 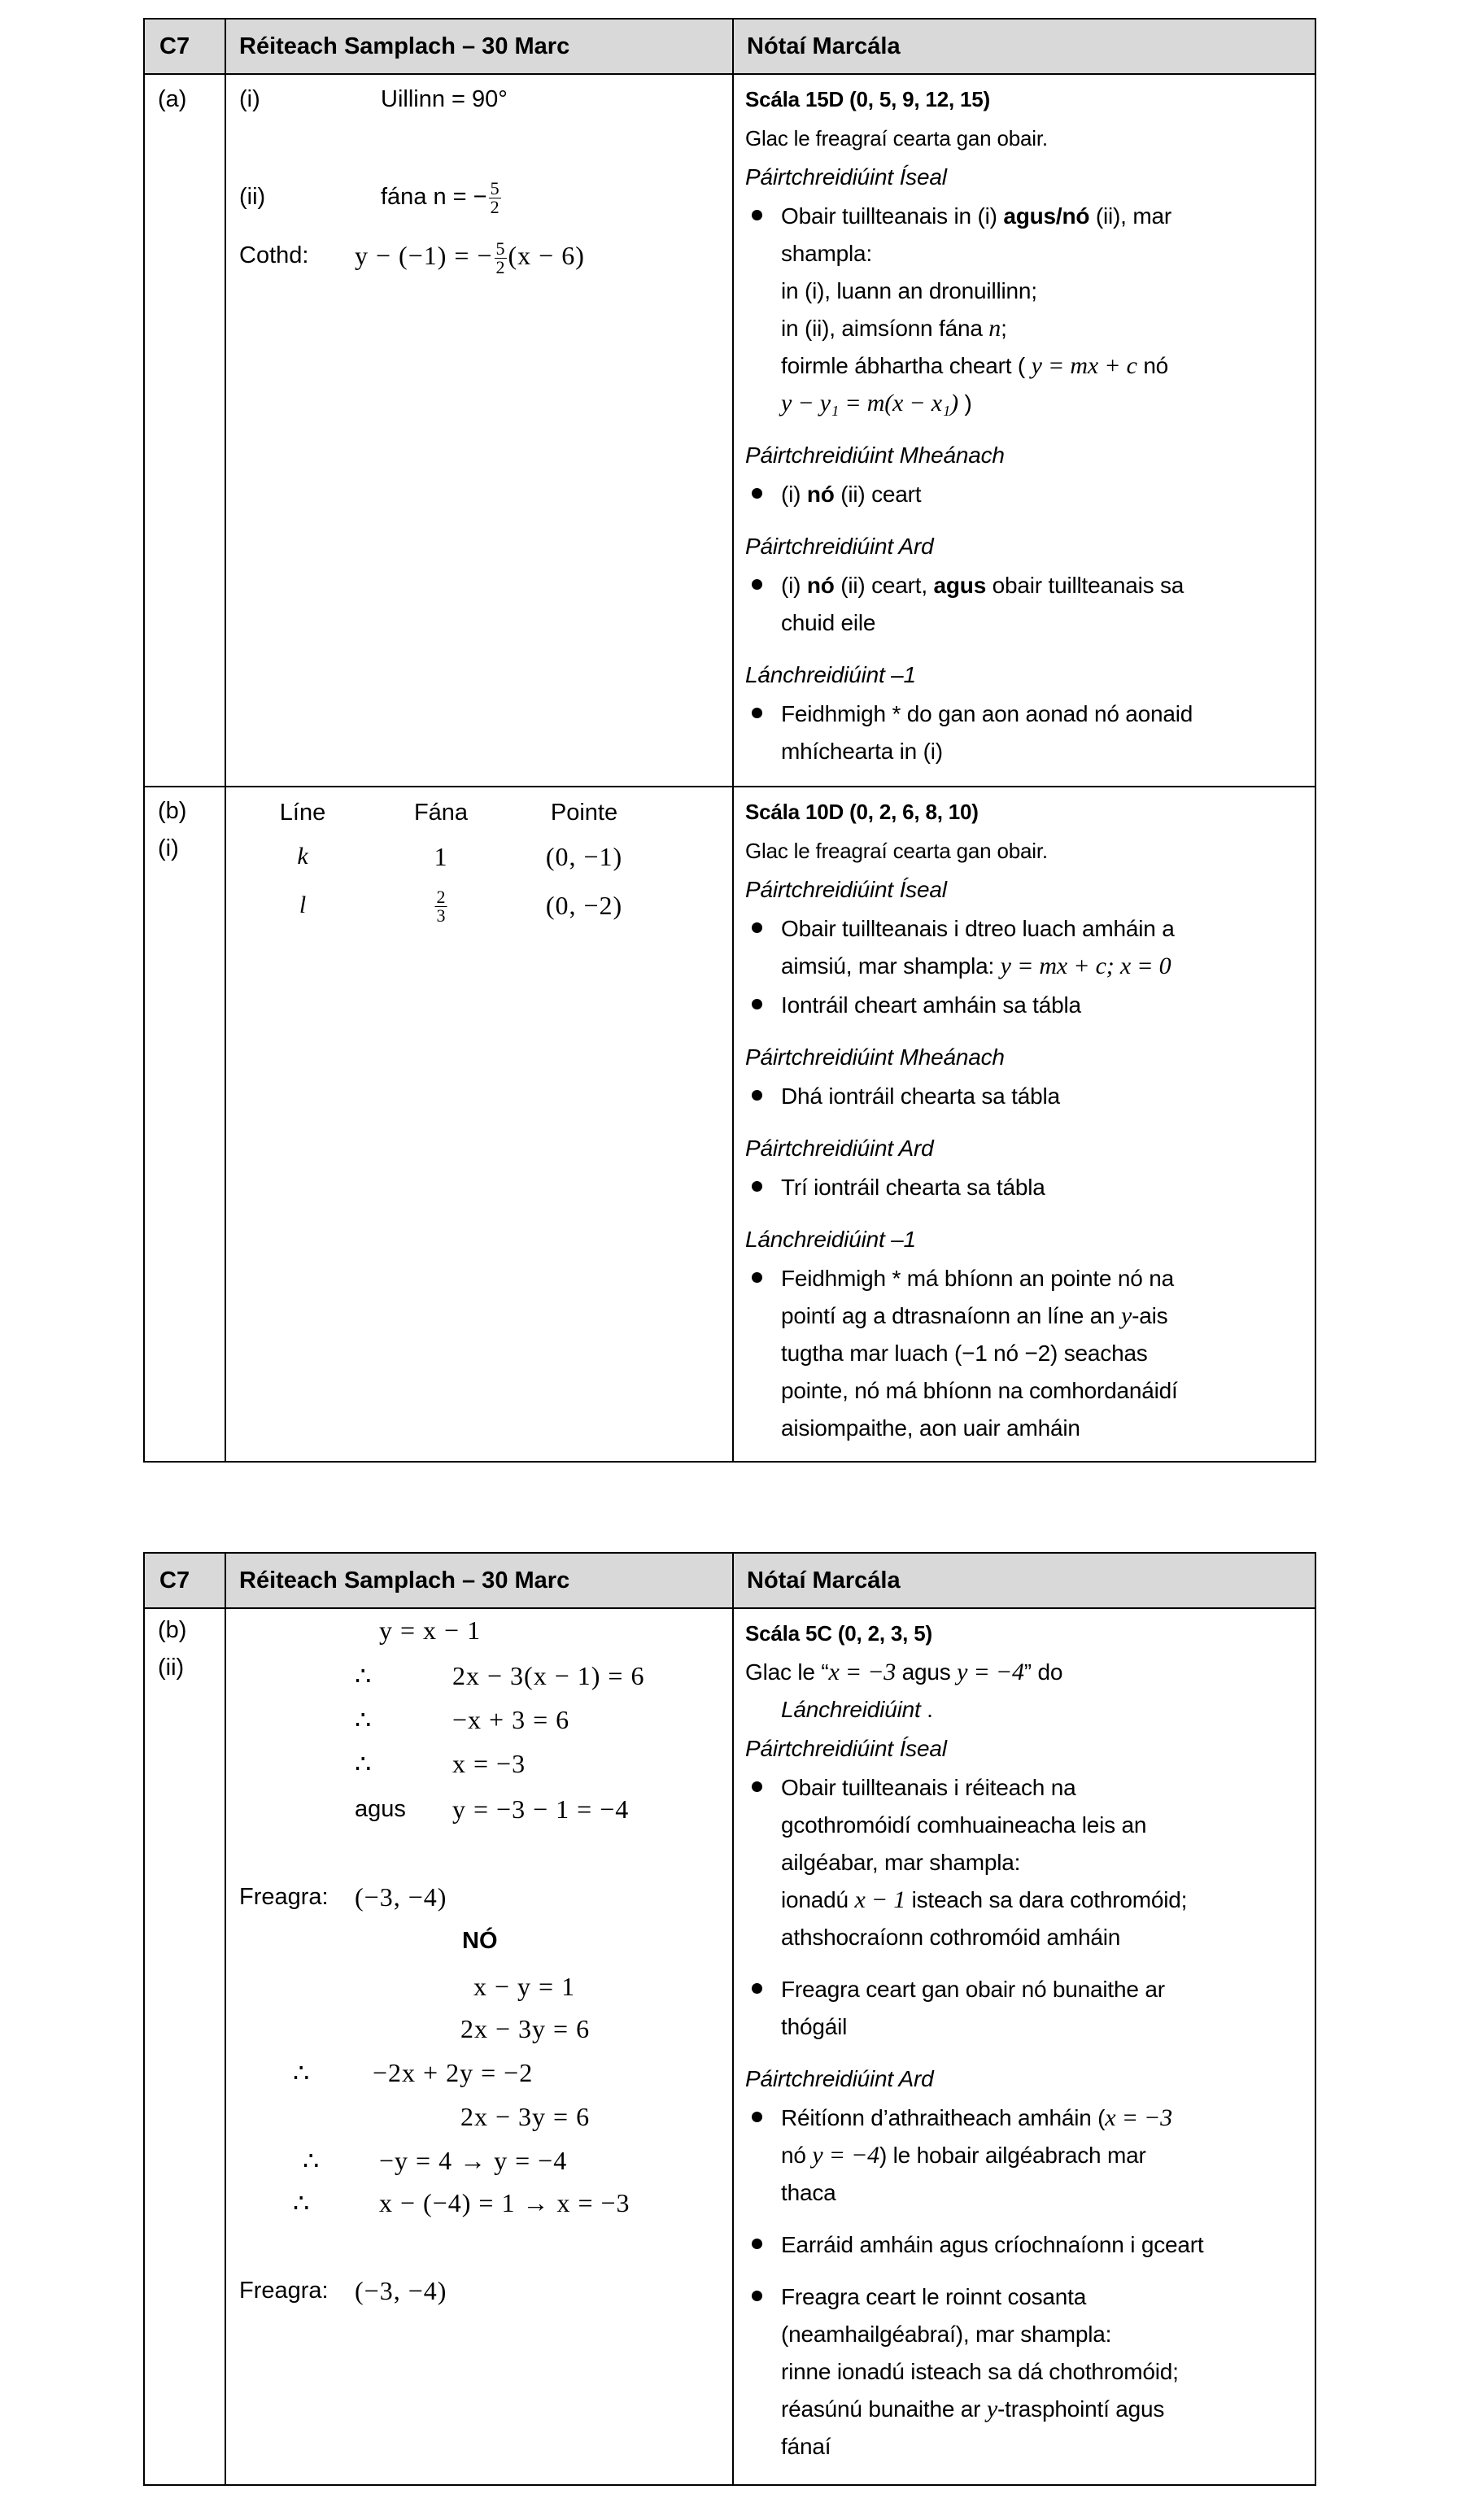 I want to click on text-line: Dhá iontráil chearta sa tábla, so click(x=1044, y=1096).